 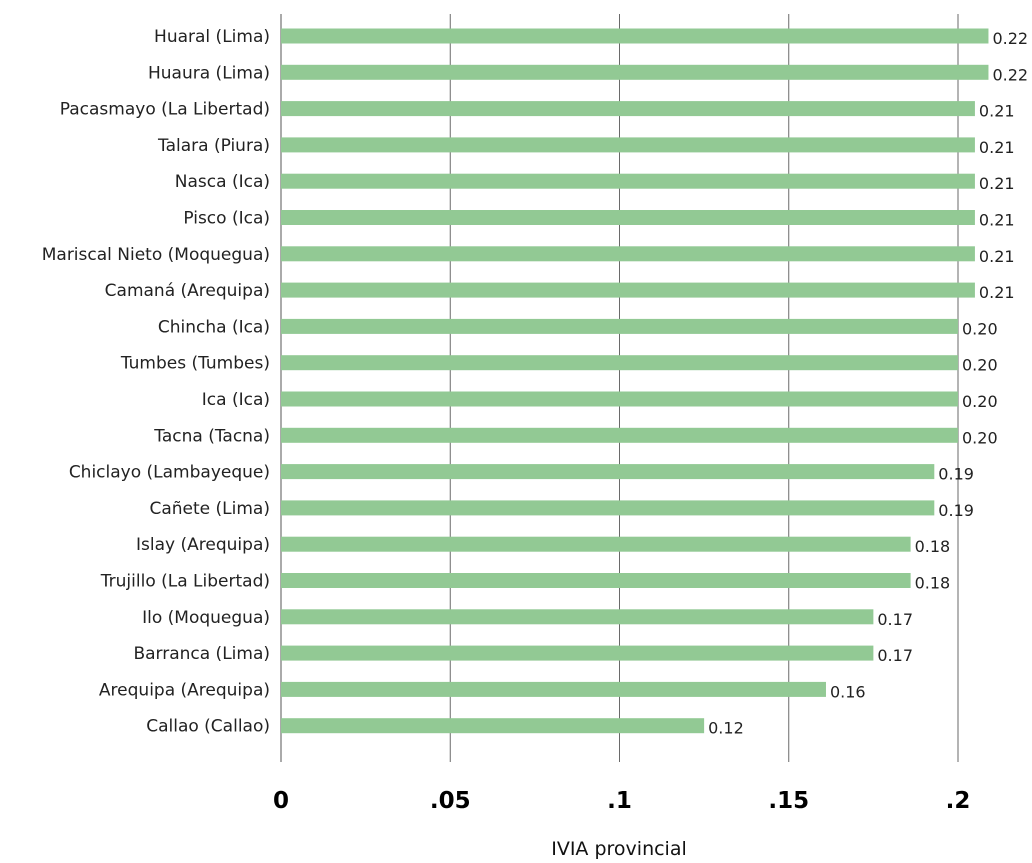 I want to click on x-tick-label: .15, so click(x=788, y=801).